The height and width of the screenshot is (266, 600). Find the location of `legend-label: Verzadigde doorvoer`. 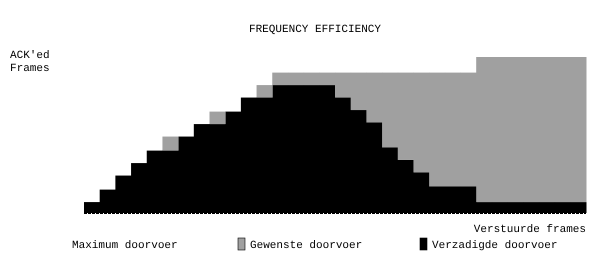

legend-label: Verzadigde doorvoer is located at coordinates (495, 246).